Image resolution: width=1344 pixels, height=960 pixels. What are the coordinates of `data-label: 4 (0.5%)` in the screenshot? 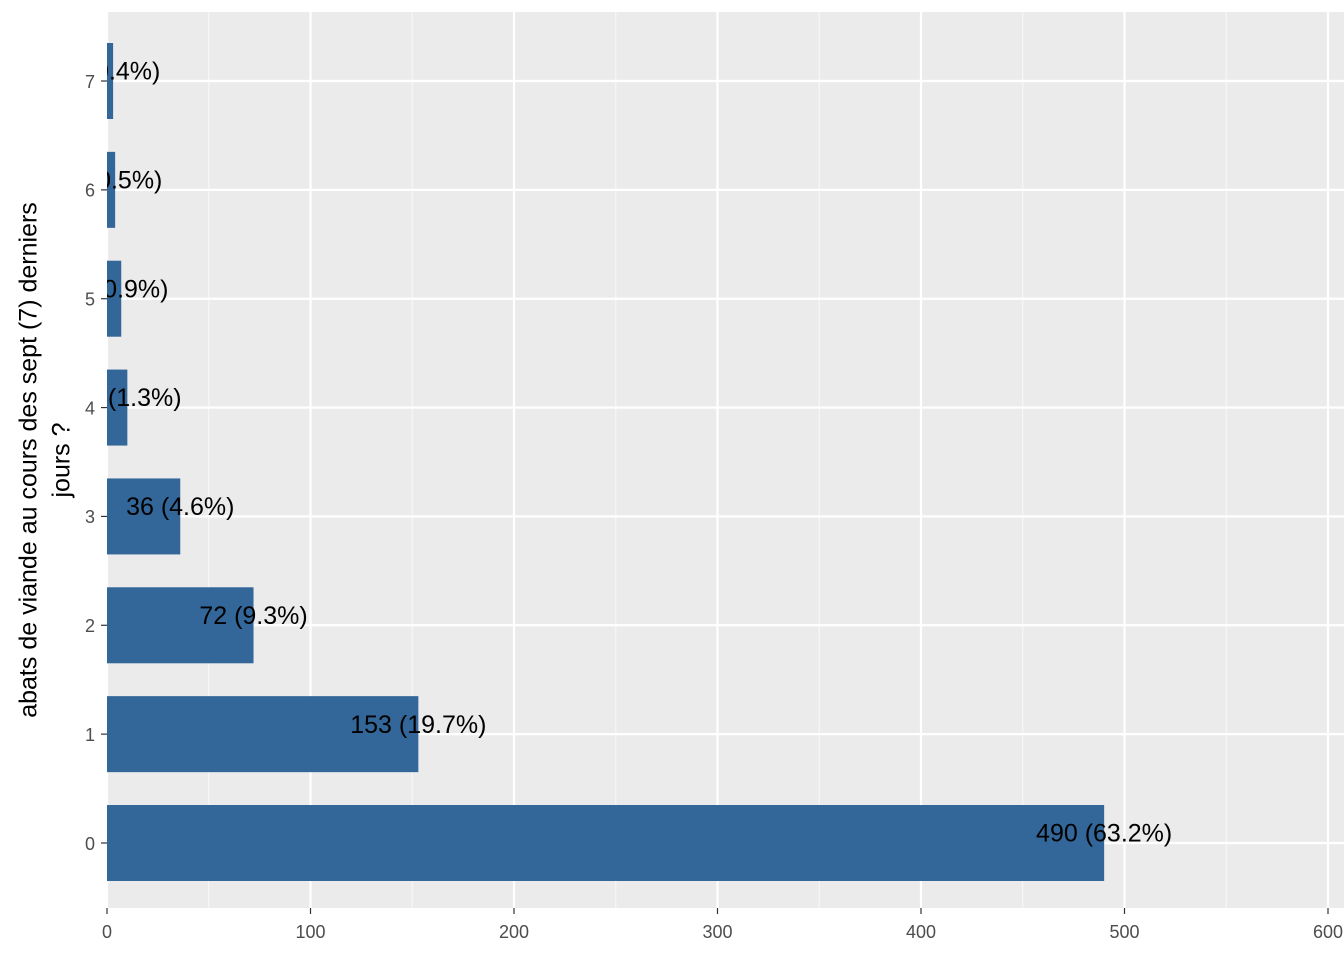 It's located at (115, 180).